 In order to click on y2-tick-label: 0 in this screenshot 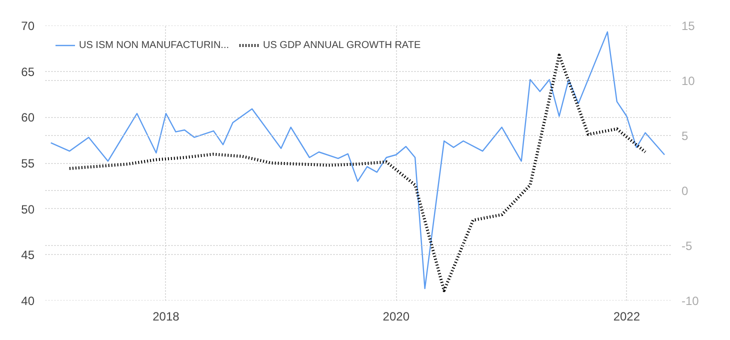, I will do `click(685, 191)`.